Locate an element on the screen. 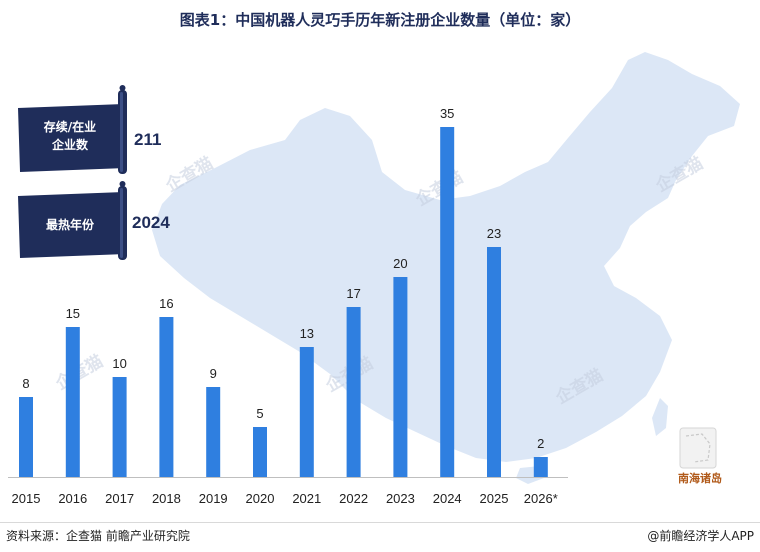 The height and width of the screenshot is (552, 760). x-tick-label-2024: 2024 is located at coordinates (447, 498).